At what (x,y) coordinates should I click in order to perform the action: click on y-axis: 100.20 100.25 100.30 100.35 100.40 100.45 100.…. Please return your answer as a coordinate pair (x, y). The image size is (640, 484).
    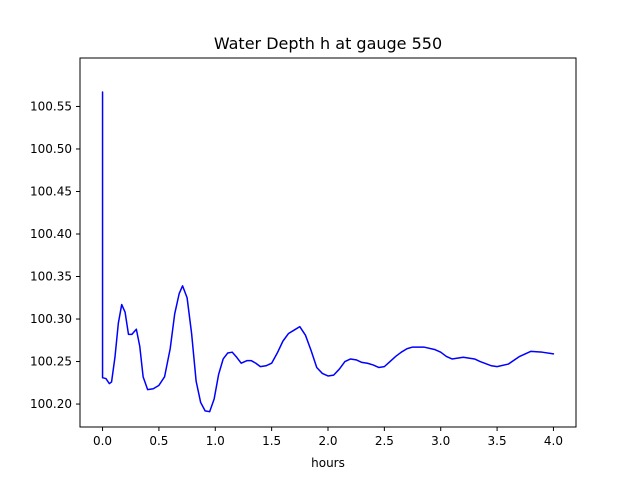
    Looking at the image, I should click on (55, 255).